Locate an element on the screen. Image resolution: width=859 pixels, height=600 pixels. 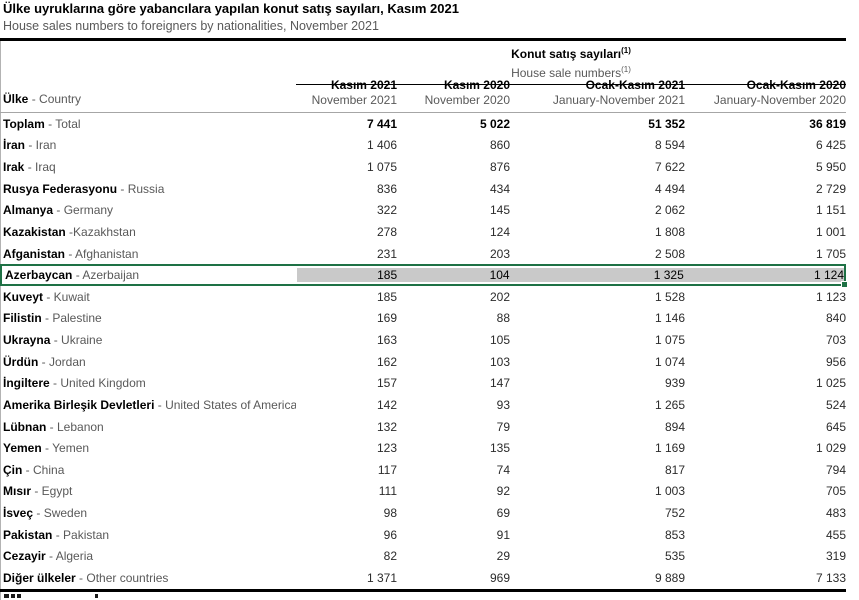
value-jan-nov-2021: 4 494 is located at coordinates (669, 188).